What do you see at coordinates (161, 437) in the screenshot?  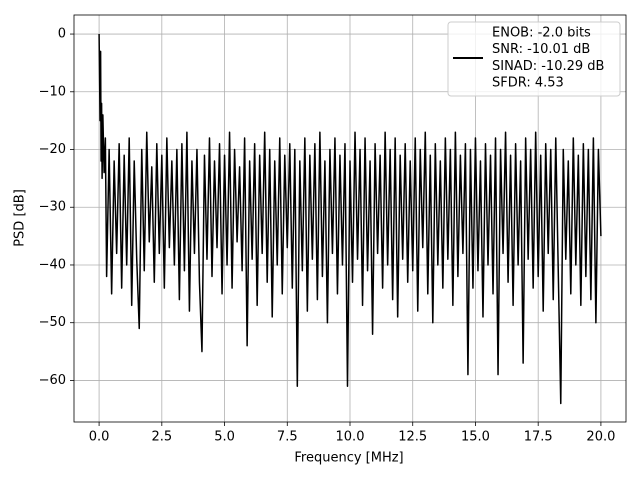 I see `x-tick-label: 2.5` at bounding box center [161, 437].